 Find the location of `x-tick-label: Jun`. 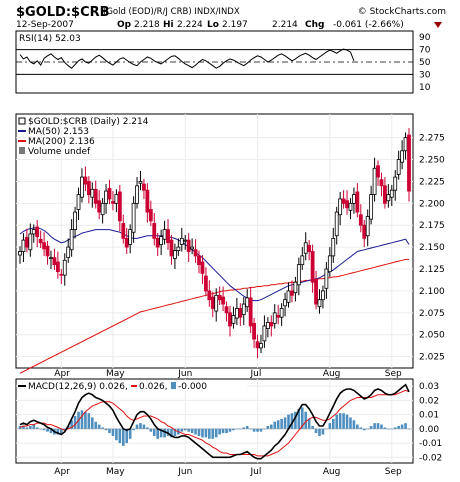

x-tick-label: Jun is located at coordinates (184, 472).